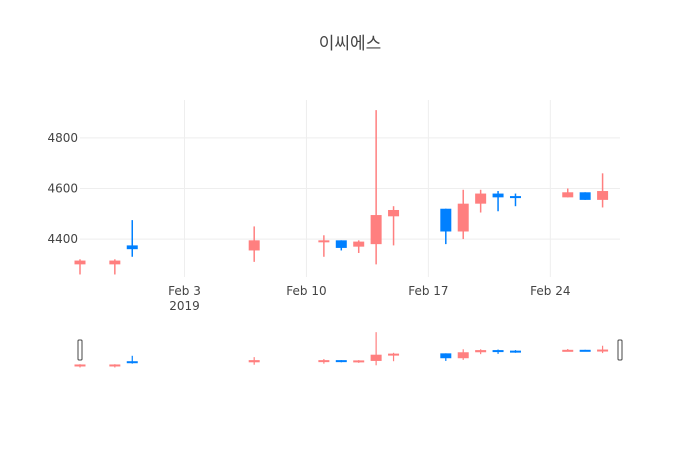 The height and width of the screenshot is (450, 700). Describe the element at coordinates (369, 298) in the screenshot. I see `x-axis: Feb 3 2019 Feb 10 Feb 17 Feb 24` at that location.